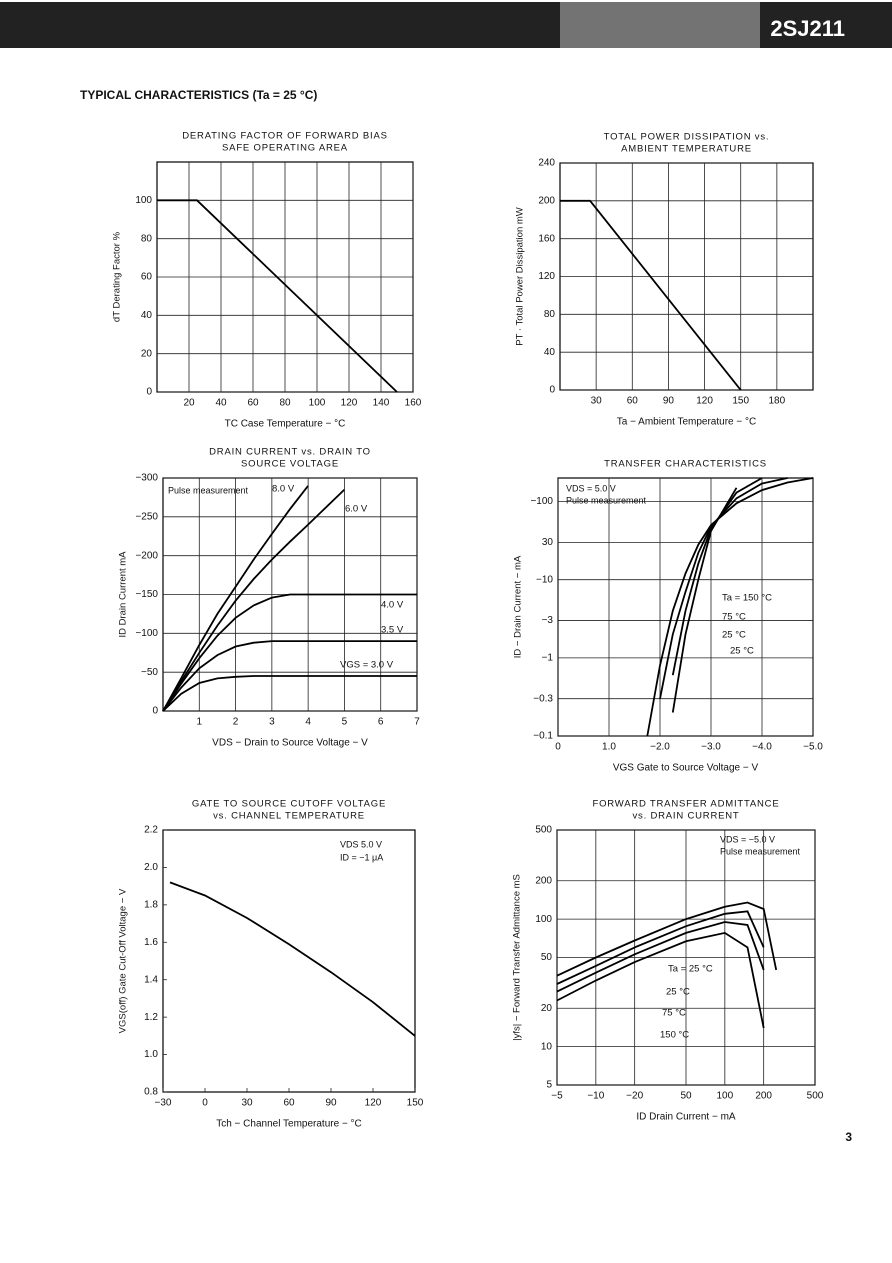 This screenshot has width=892, height=1263. I want to click on chart-title: SOURCE VOLTAGE, so click(290, 464).